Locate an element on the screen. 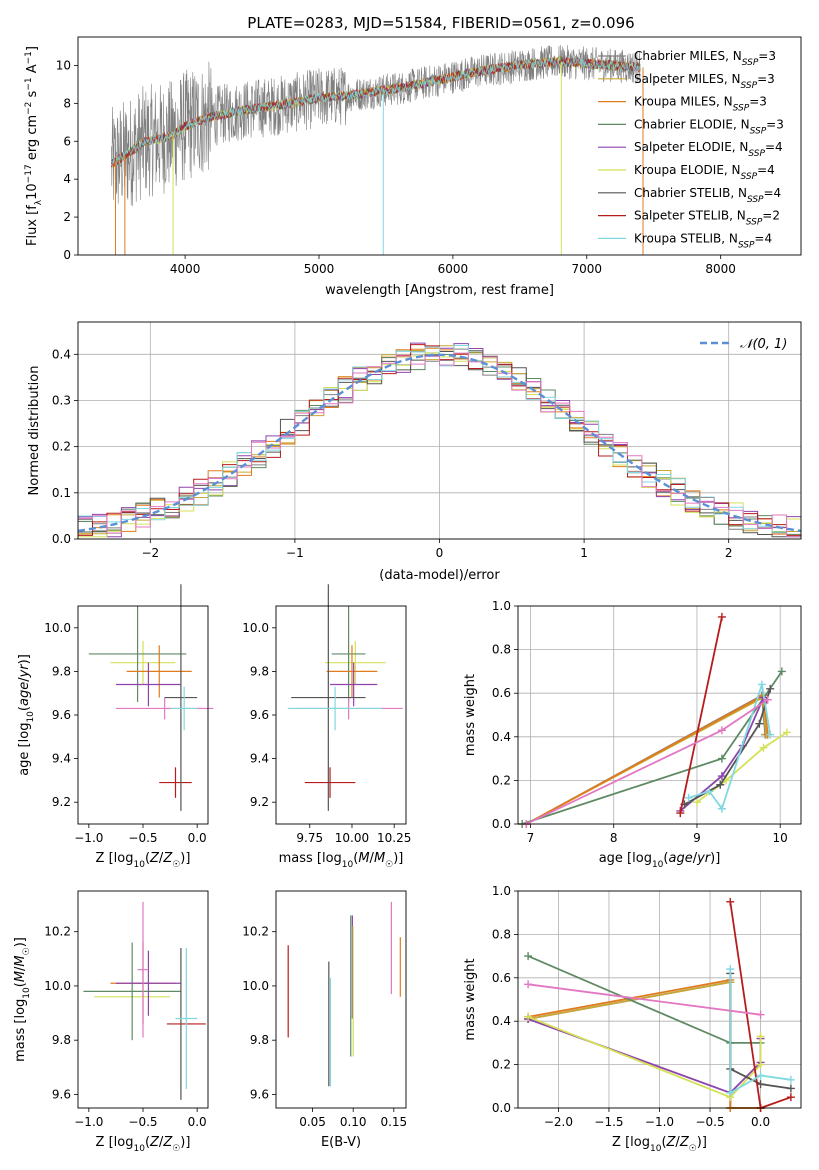  x-axis-label: wavelength [Angstrom, rest frame] is located at coordinates (439, 290).